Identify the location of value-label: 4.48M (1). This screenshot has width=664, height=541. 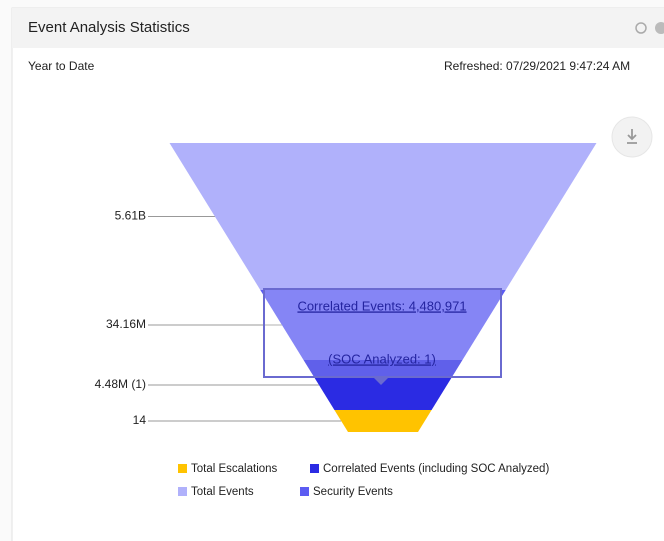
(120, 384).